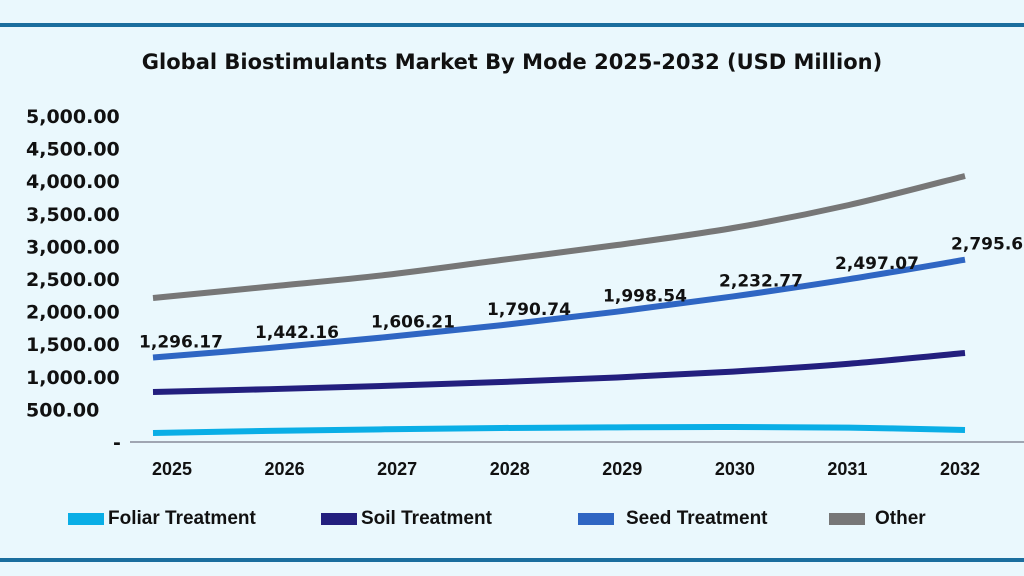  What do you see at coordinates (426, 518) in the screenshot?
I see `legend-label-soil: Soil Treatment` at bounding box center [426, 518].